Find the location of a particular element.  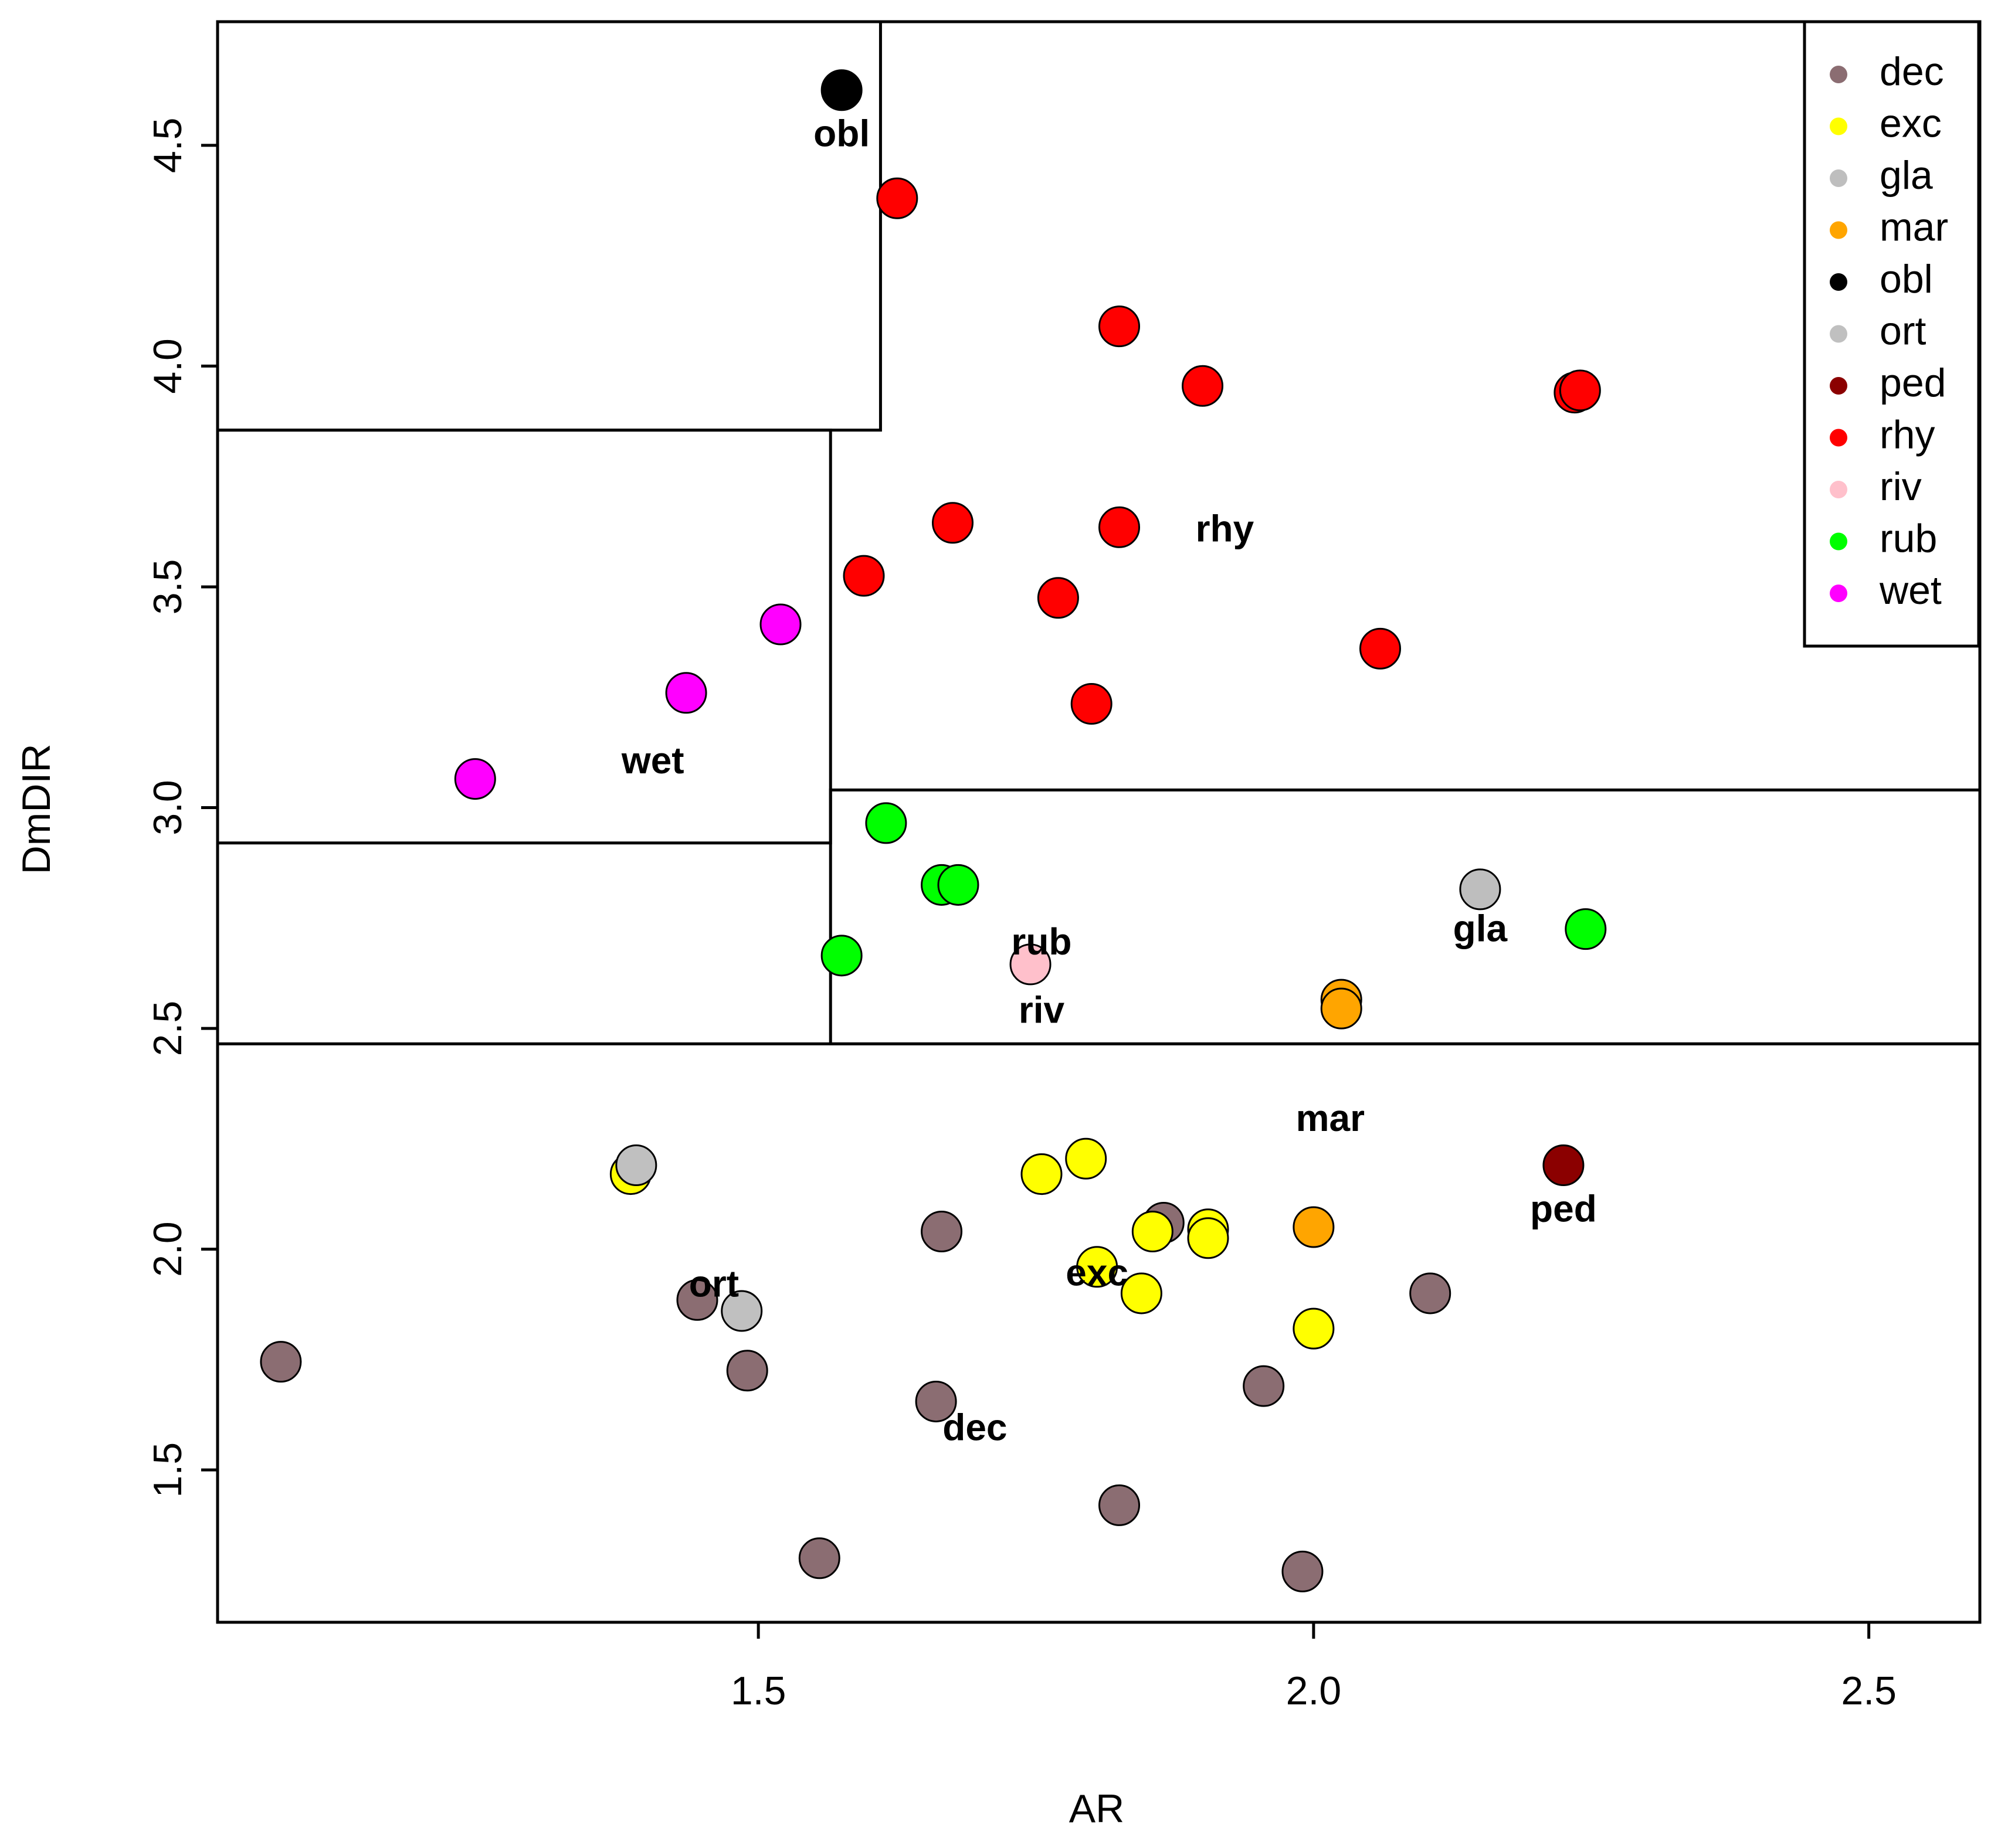

y-tick-label: 4.0 is located at coordinates (167, 366).